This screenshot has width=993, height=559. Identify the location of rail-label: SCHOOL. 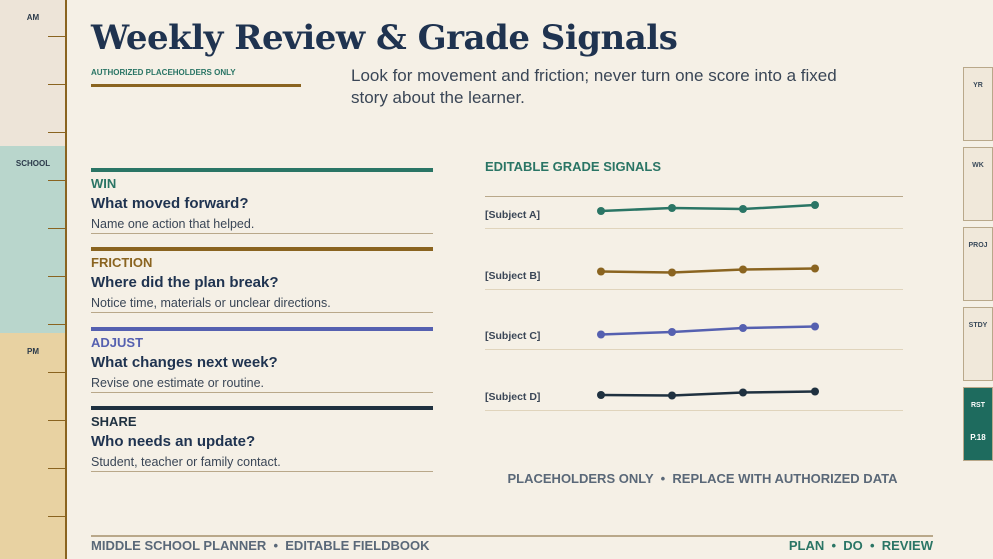
(33, 163).